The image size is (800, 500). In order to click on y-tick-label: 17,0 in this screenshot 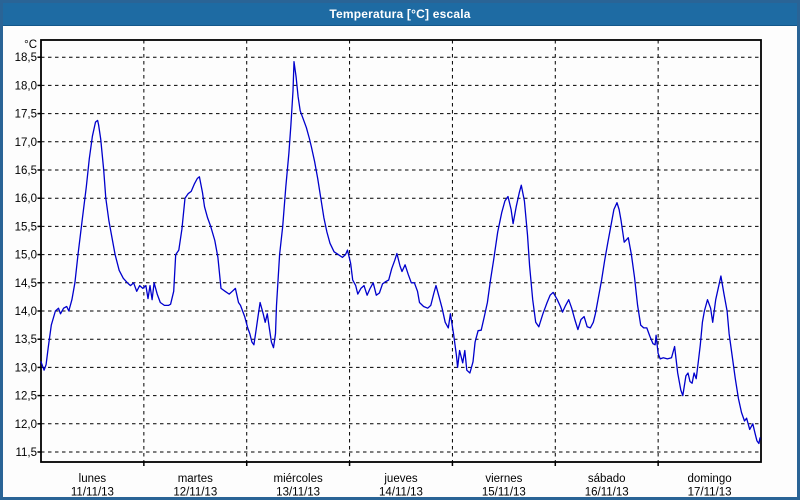, I will do `click(26, 143)`.